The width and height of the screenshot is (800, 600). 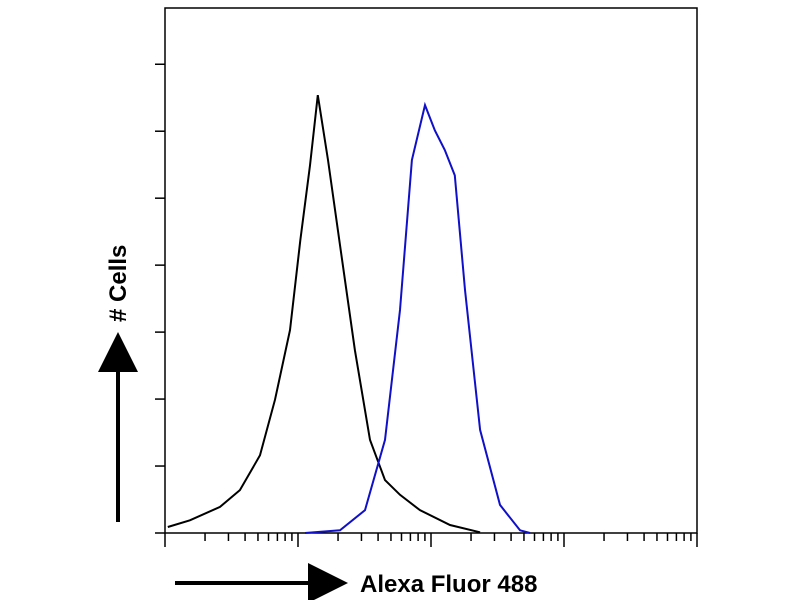 What do you see at coordinates (118, 283) in the screenshot?
I see `y-axis-label: # Cells` at bounding box center [118, 283].